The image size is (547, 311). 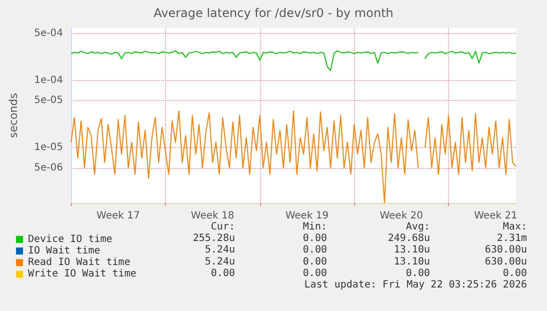 What do you see at coordinates (274, 13) in the screenshot?
I see `chart-title: Average latency for /dev/sr0 - by month` at bounding box center [274, 13].